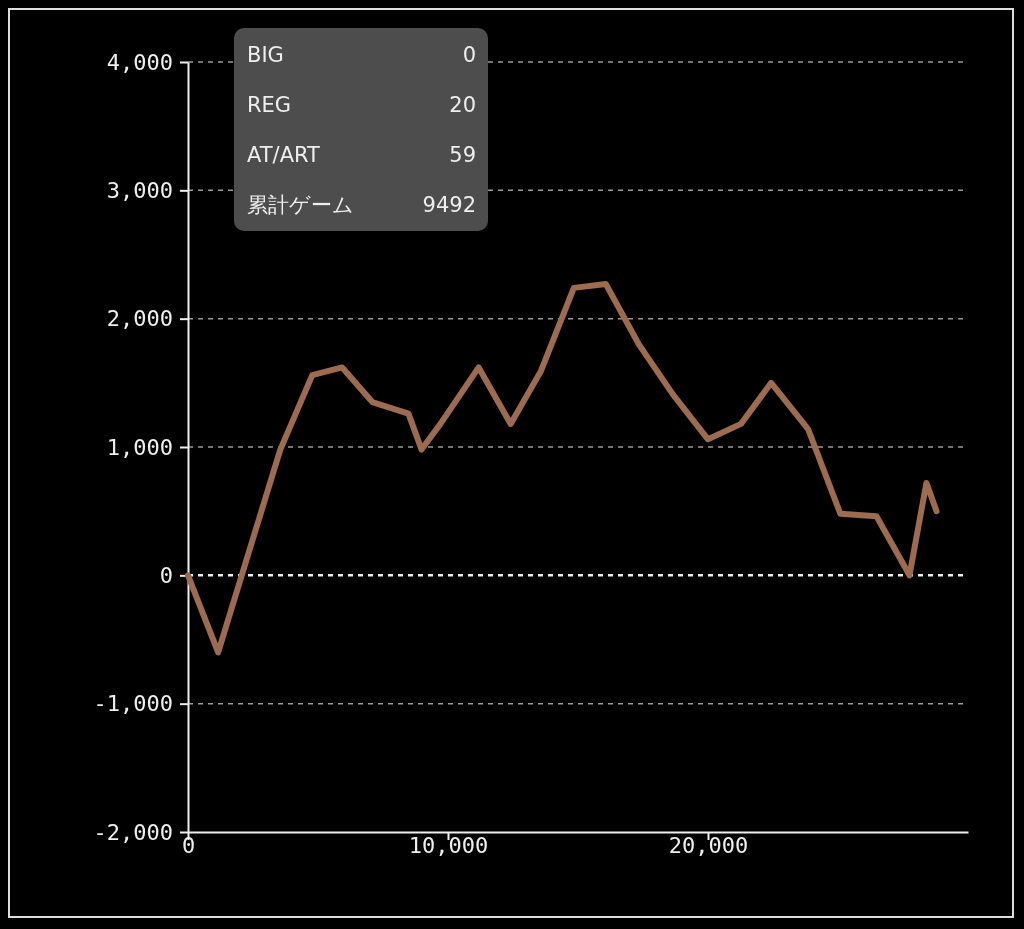  What do you see at coordinates (139, 447) in the screenshot?
I see `y-tick-label: 1,000` at bounding box center [139, 447].